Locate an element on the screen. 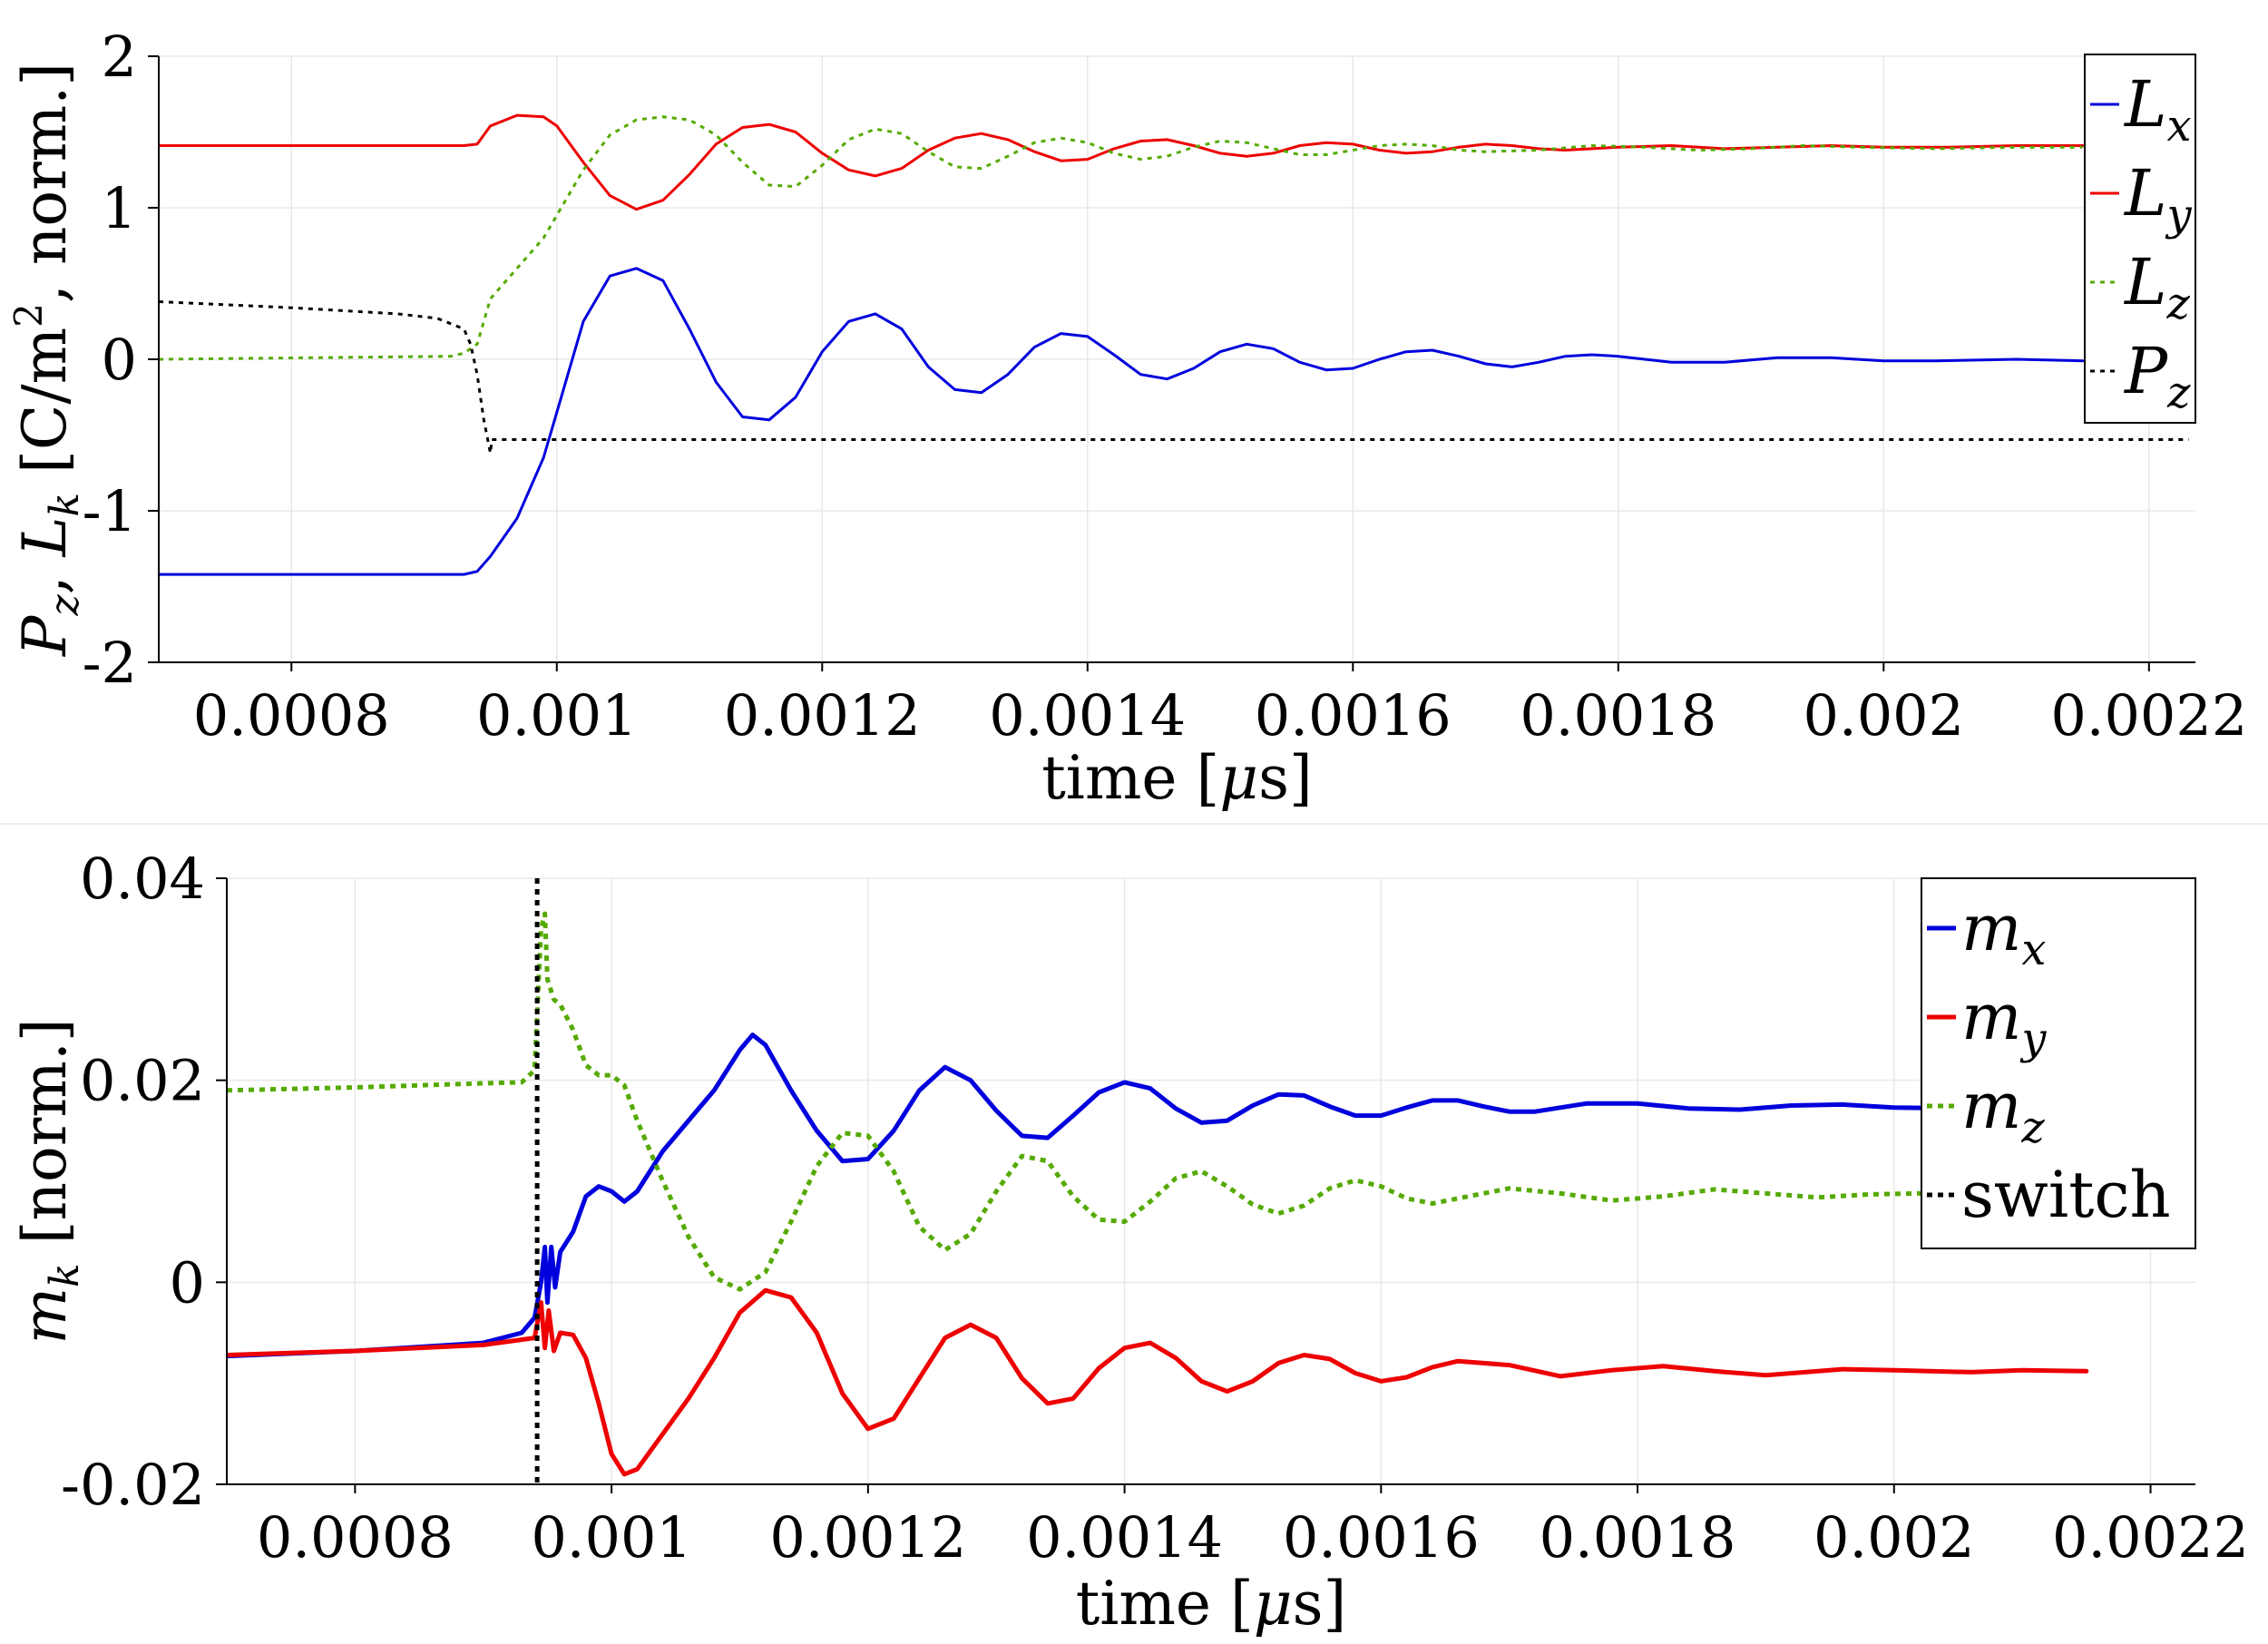 The width and height of the screenshot is (2268, 1644). y-tick-label: 0.04 is located at coordinates (143, 879).